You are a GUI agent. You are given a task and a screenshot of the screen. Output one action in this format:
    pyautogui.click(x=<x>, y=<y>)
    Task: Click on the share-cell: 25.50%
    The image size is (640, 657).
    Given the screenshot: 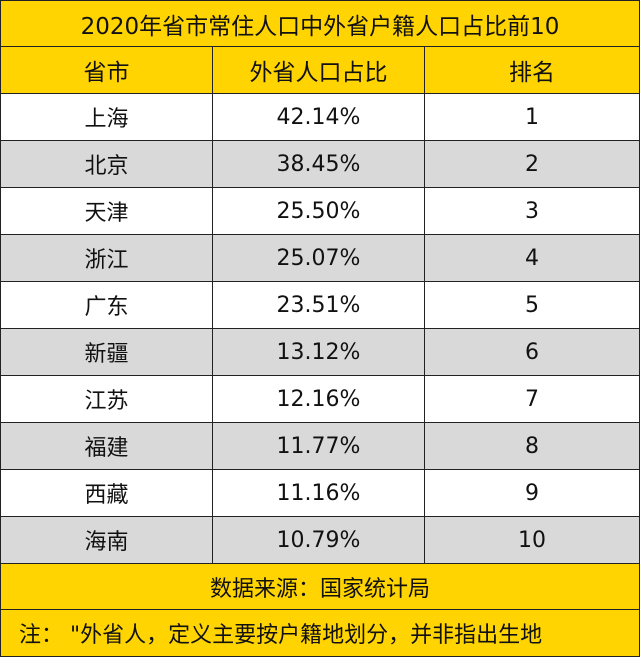 What is the action you would take?
    pyautogui.click(x=319, y=211)
    